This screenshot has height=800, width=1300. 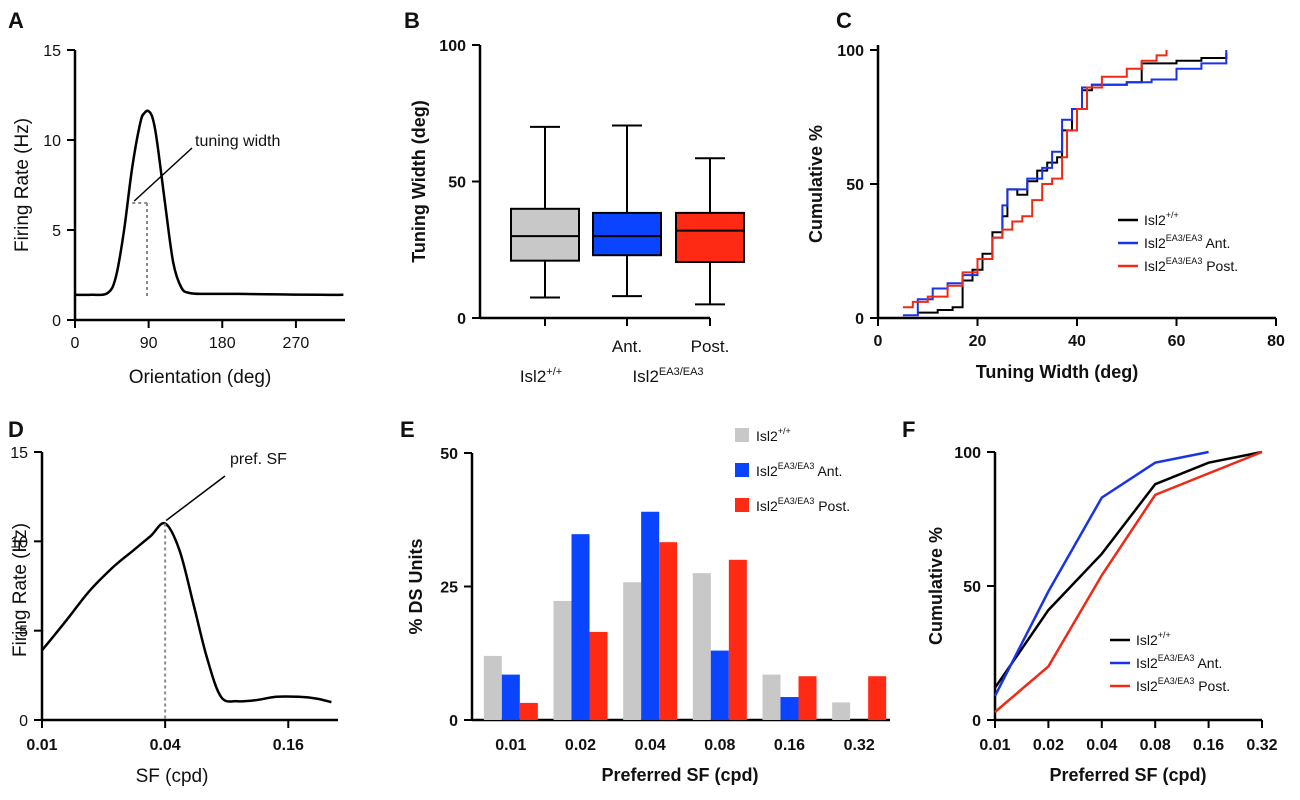 I want to click on group-label-mutant-sup: EA3/EA3, so click(x=681, y=372).